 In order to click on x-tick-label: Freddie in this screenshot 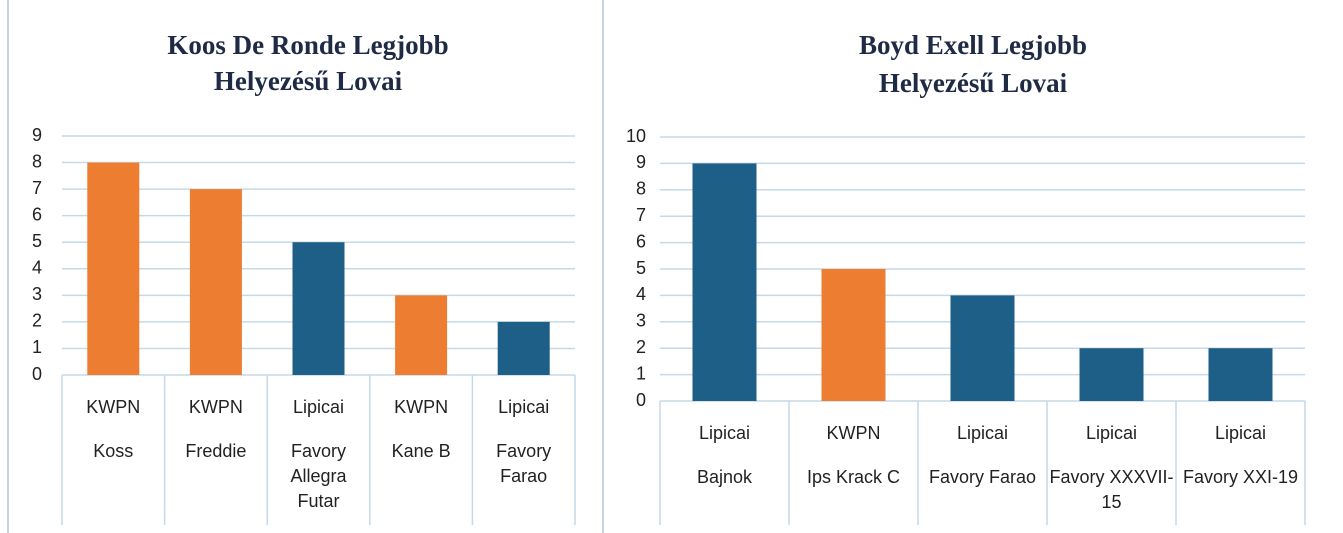, I will do `click(216, 451)`.